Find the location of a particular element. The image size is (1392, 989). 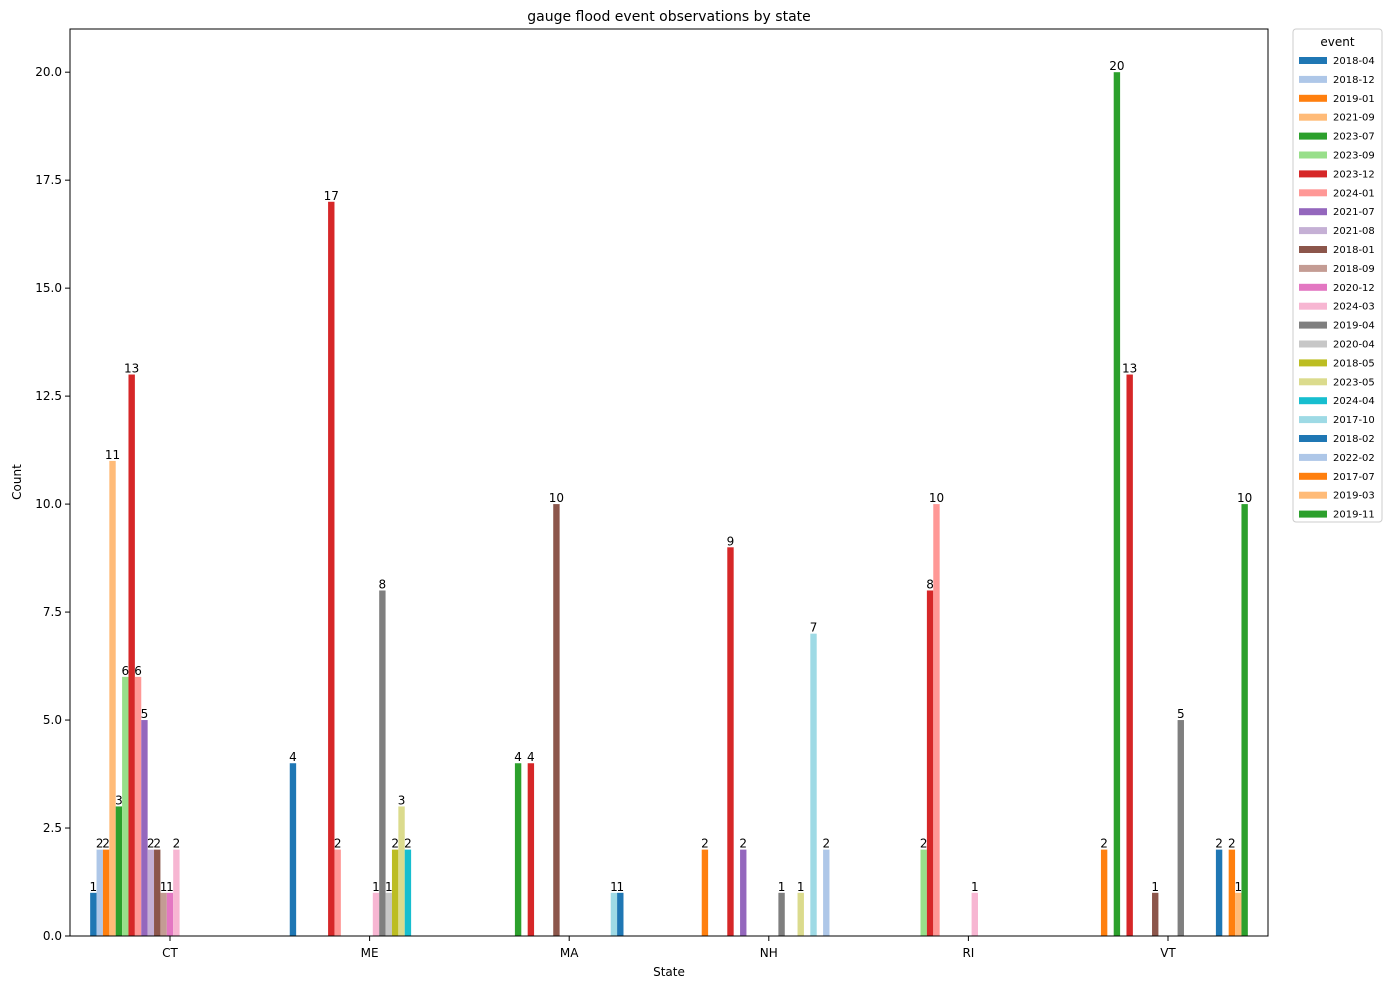

x-axis: CT ME MA NH RI VT is located at coordinates (669, 948).